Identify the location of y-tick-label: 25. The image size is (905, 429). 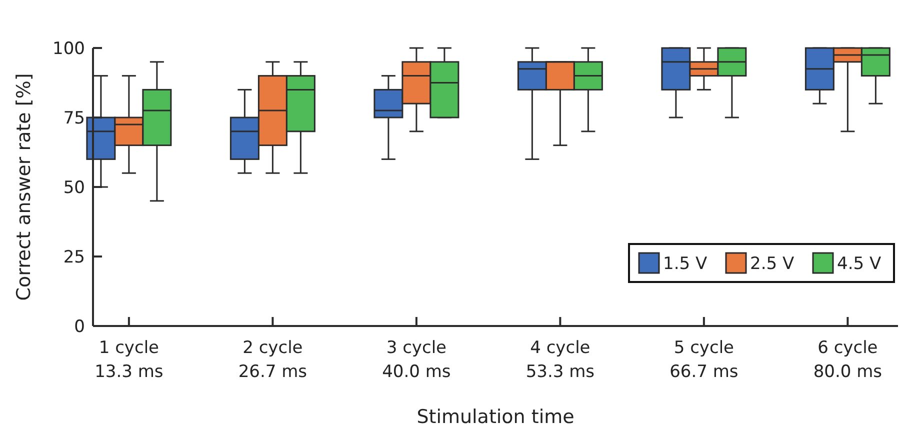
(74, 257).